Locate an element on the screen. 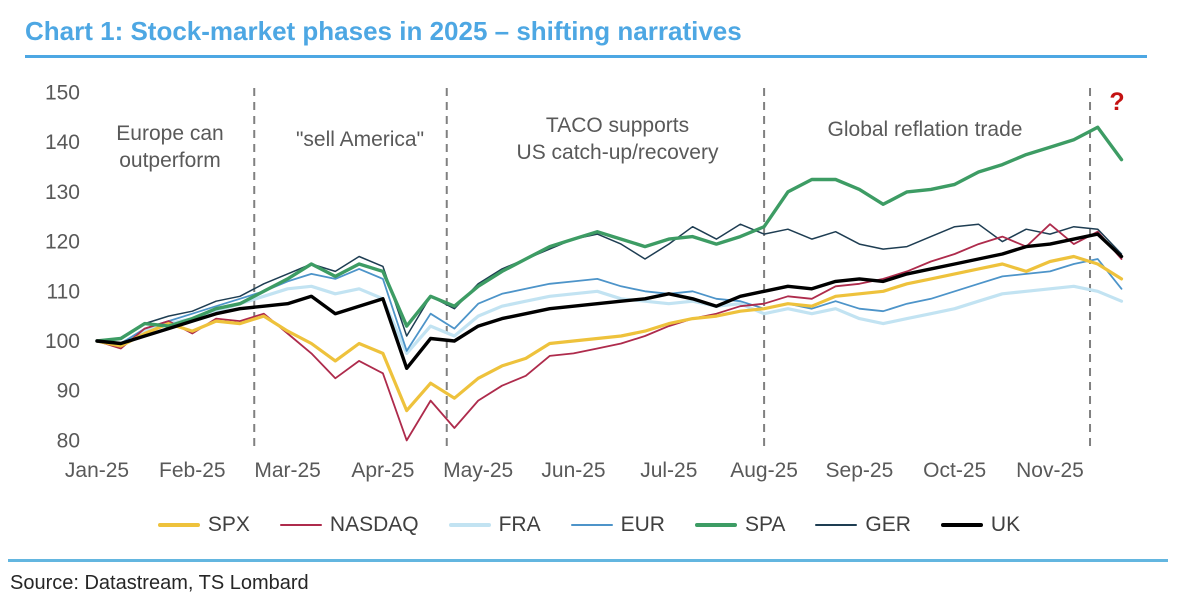 This screenshot has width=1178, height=616. chart-legend: SPX NASDAQ FRA EUR SPA GER UK is located at coordinates (589, 525).